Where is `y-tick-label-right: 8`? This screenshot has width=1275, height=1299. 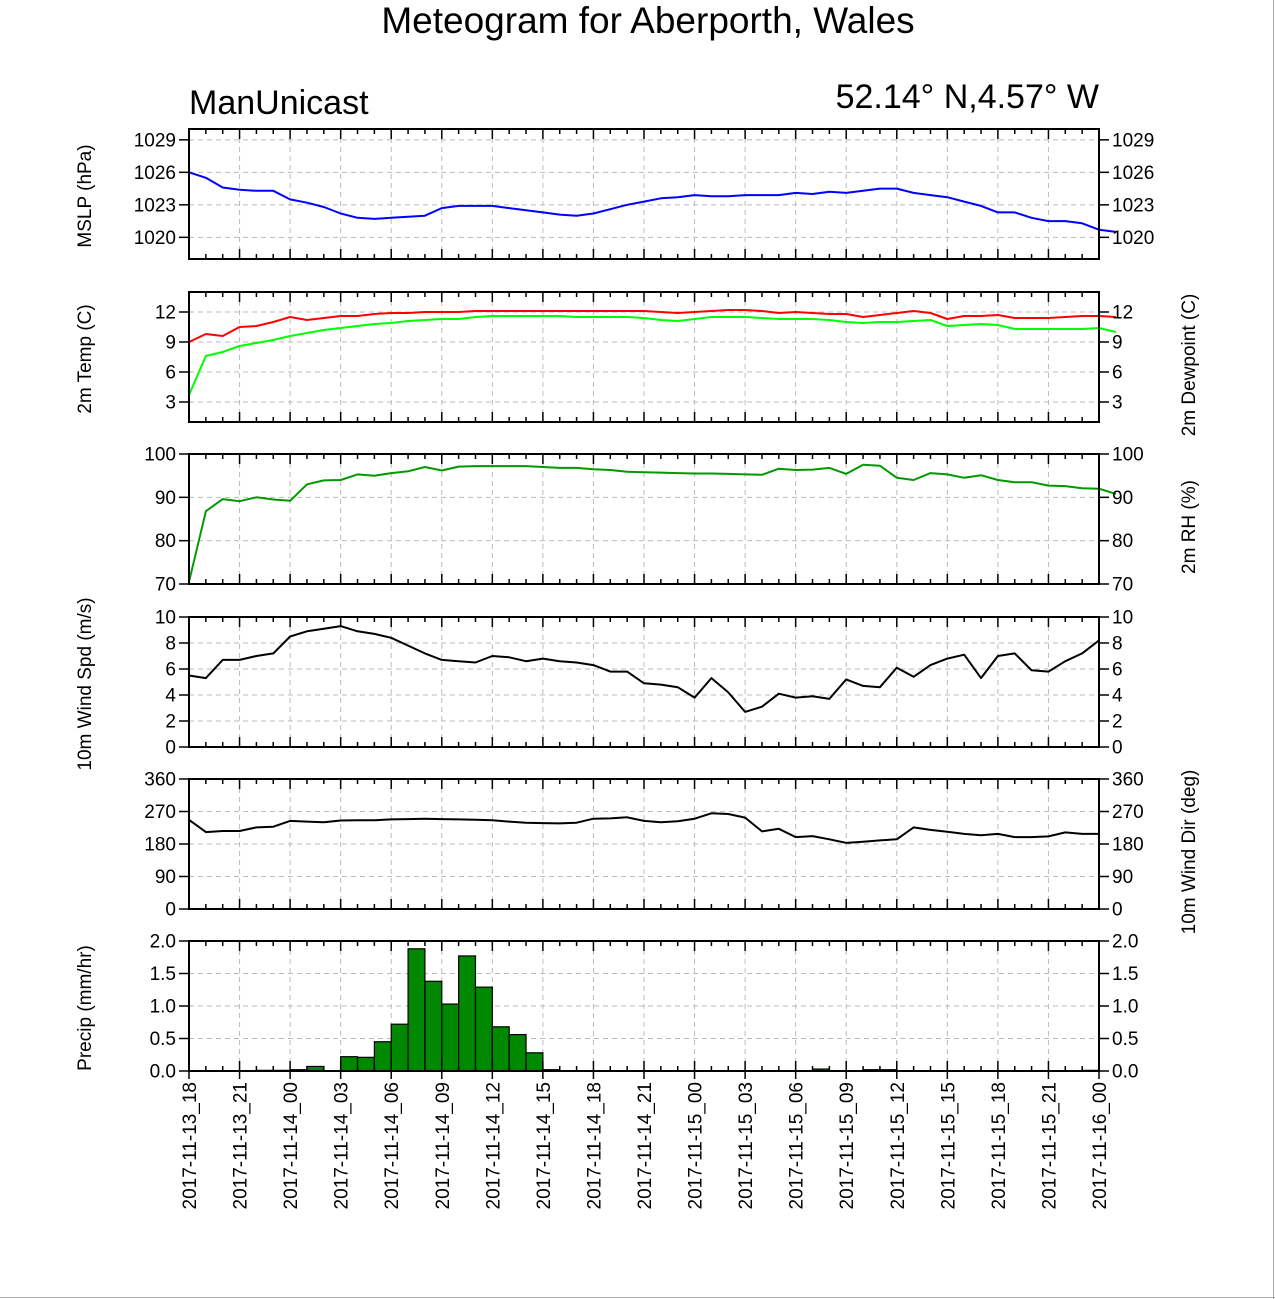
y-tick-label-right: 8 is located at coordinates (1117, 644).